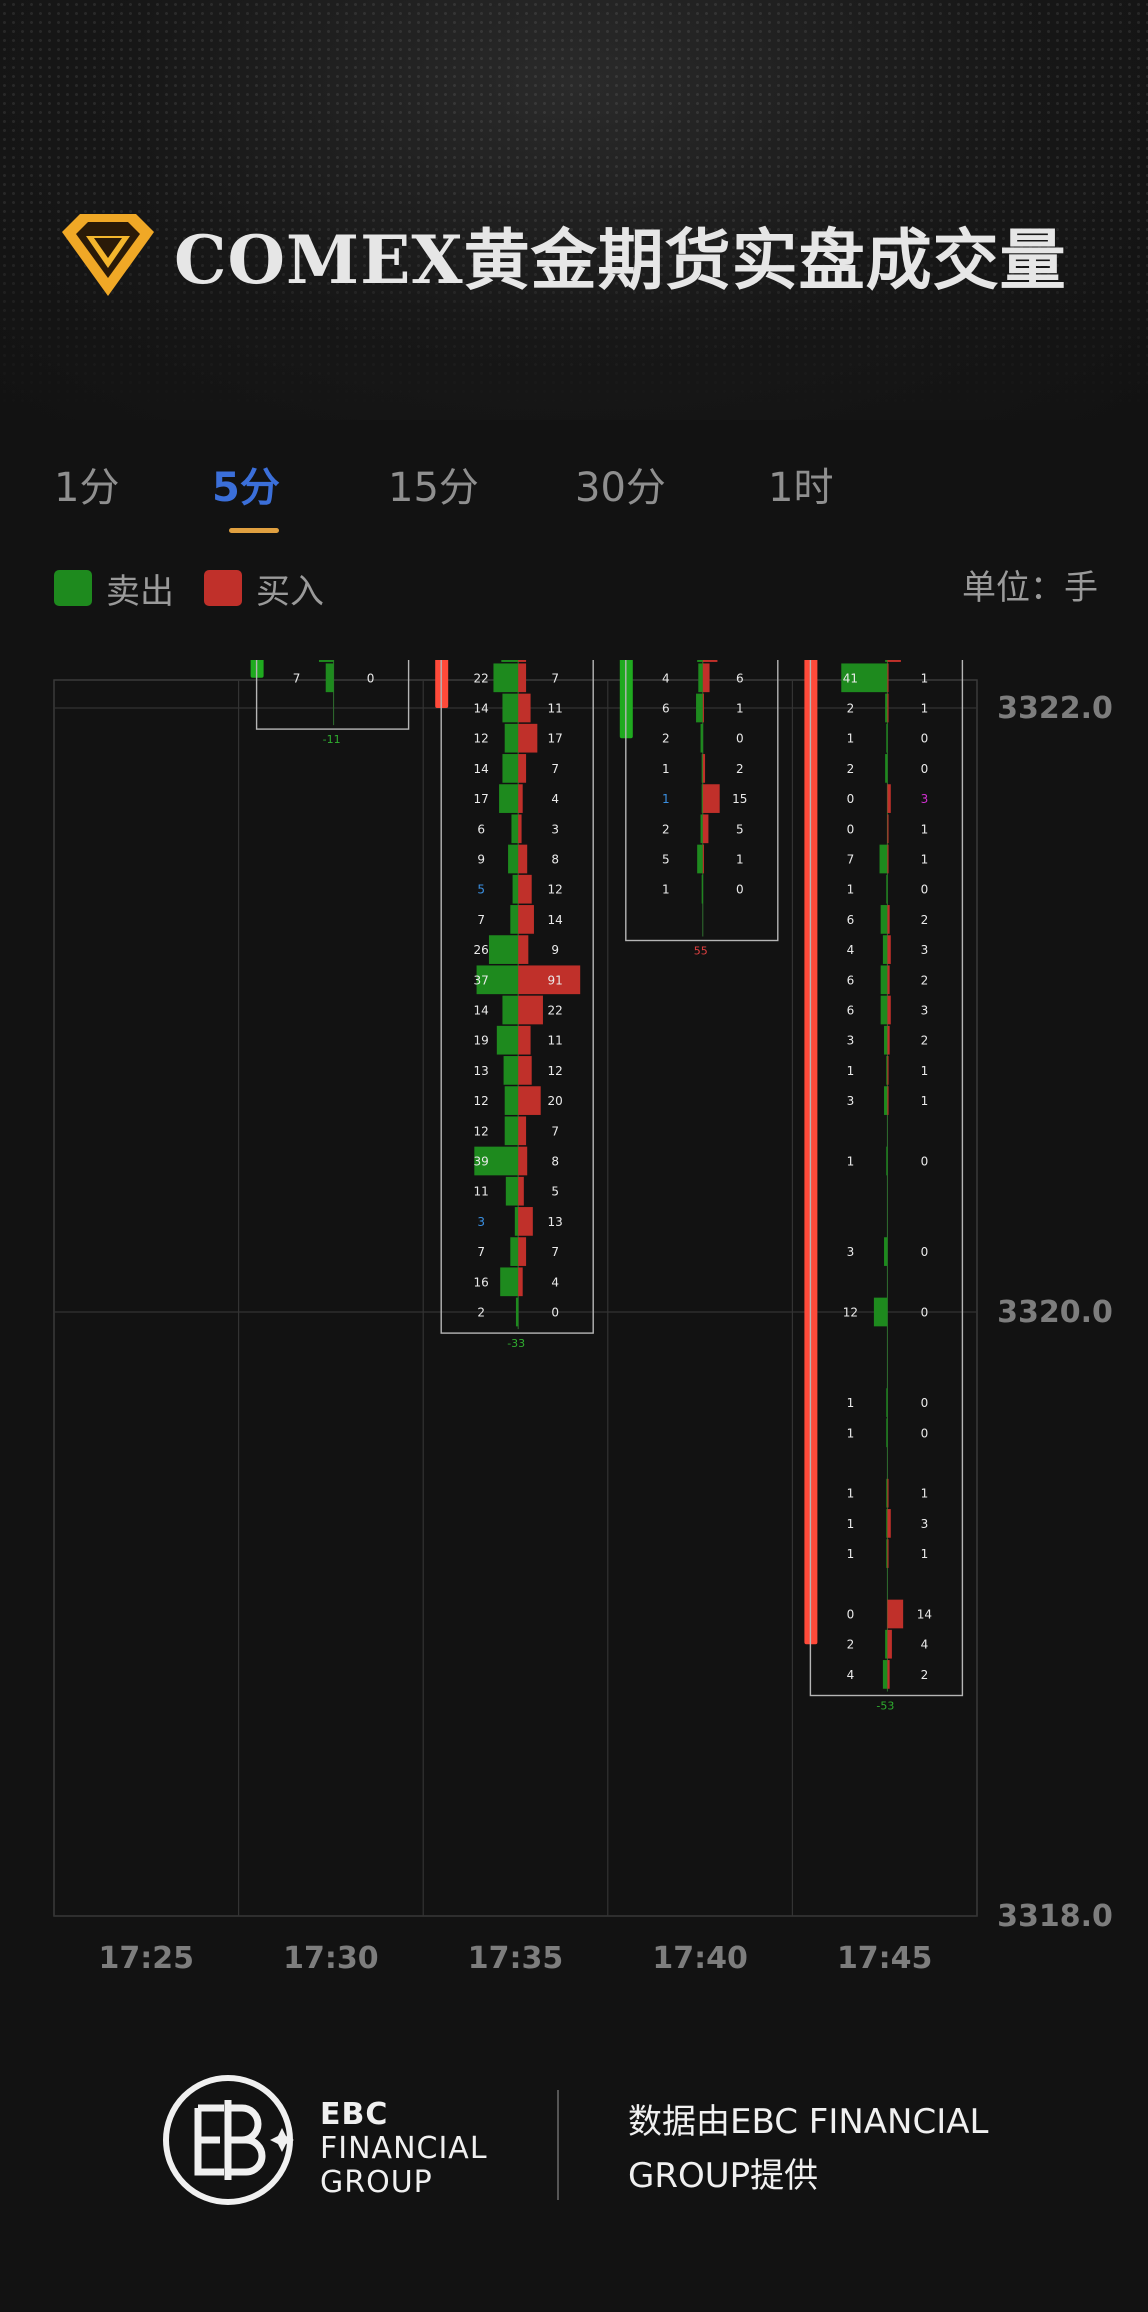  Describe the element at coordinates (108, 255) in the screenshot. I see `gold-diamond-logo-icon` at that location.